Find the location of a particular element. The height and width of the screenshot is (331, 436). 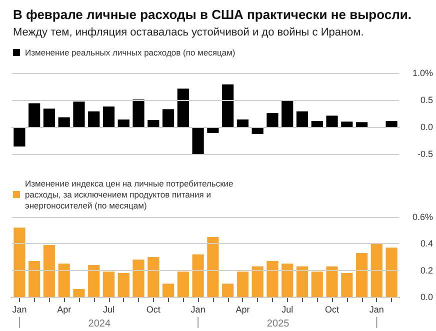

y-tick-label: 0.2 is located at coordinates (426, 270).